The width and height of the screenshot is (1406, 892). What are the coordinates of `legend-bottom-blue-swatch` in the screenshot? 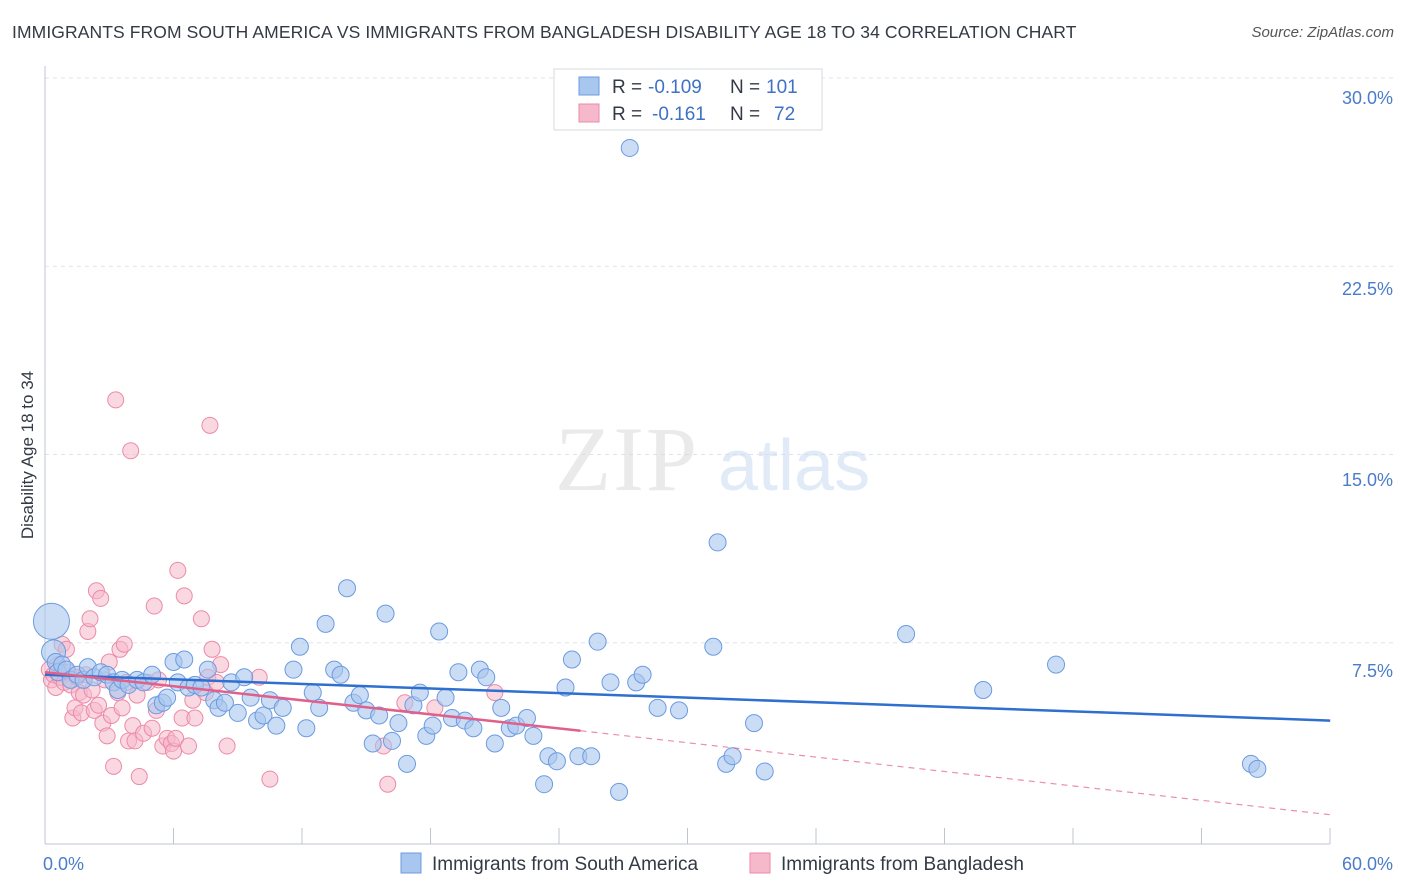 It's located at (411, 863).